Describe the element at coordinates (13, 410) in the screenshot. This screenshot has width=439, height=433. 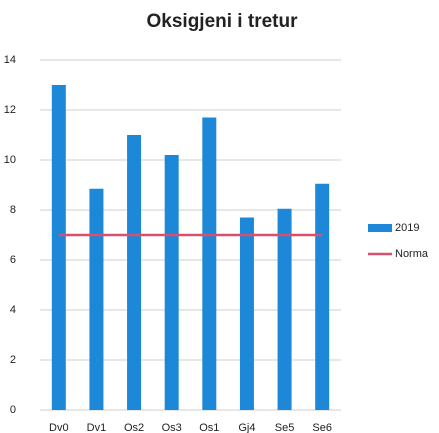
I see `y-tick-label: 0` at that location.